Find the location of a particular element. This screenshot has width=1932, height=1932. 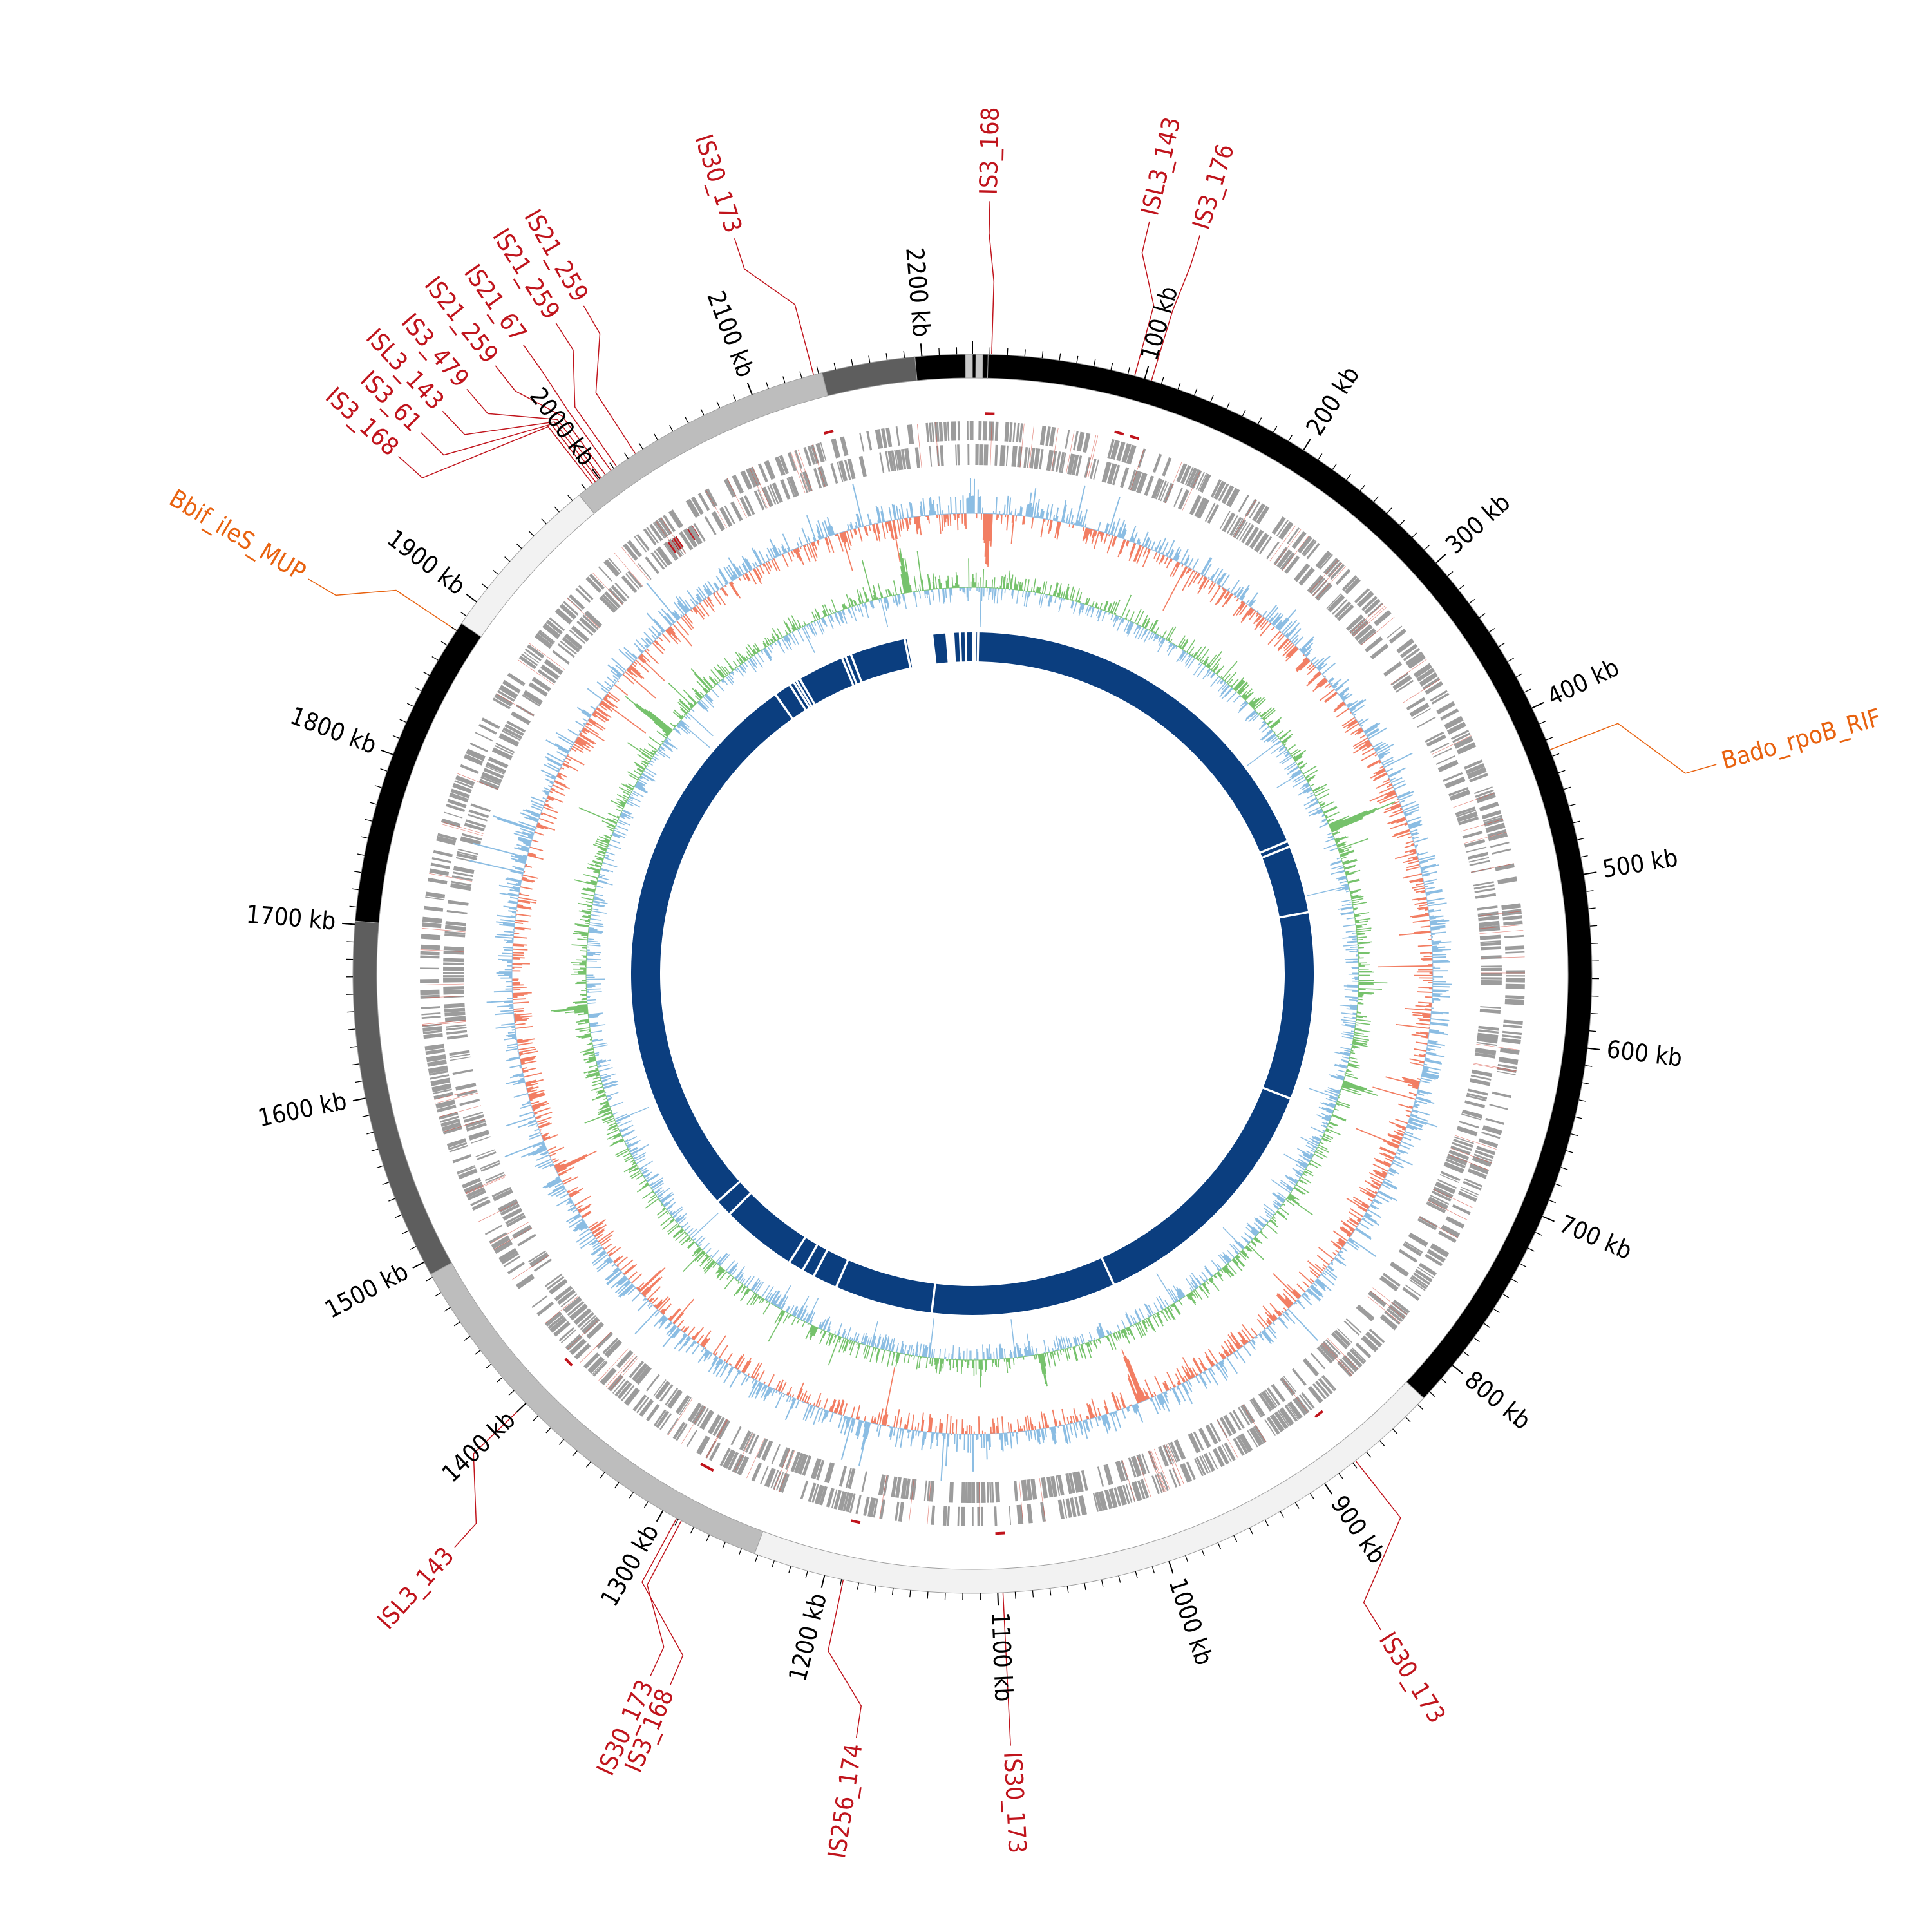

annotation-label-3: Bado_rpoB_RIF is located at coordinates (1801, 739).